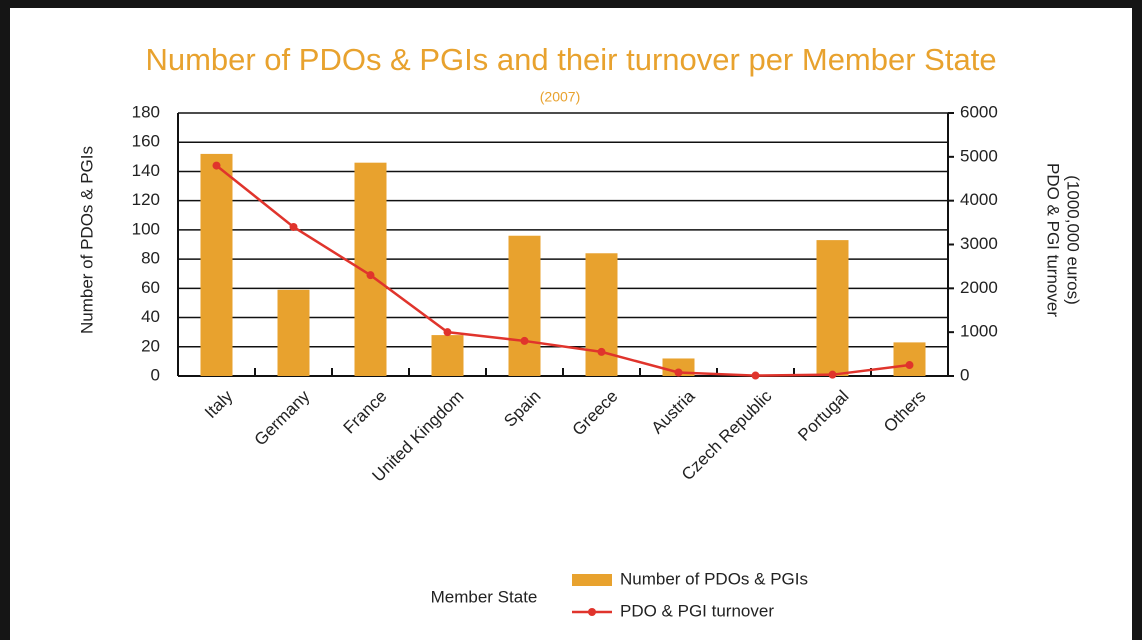 Image resolution: width=1142 pixels, height=640 pixels. I want to click on y2-tick-label: 2000, so click(979, 287).